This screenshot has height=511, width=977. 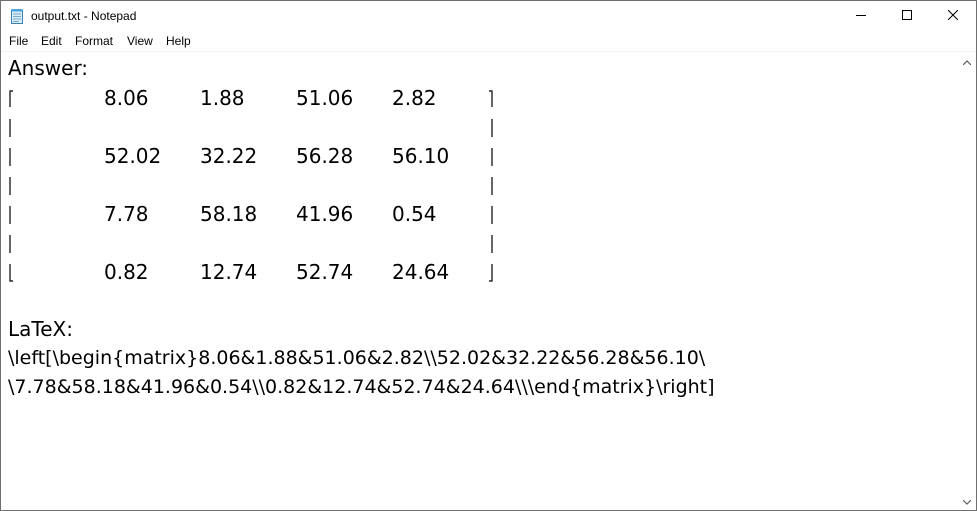 I want to click on menu-edit: Edit, so click(x=51, y=41).